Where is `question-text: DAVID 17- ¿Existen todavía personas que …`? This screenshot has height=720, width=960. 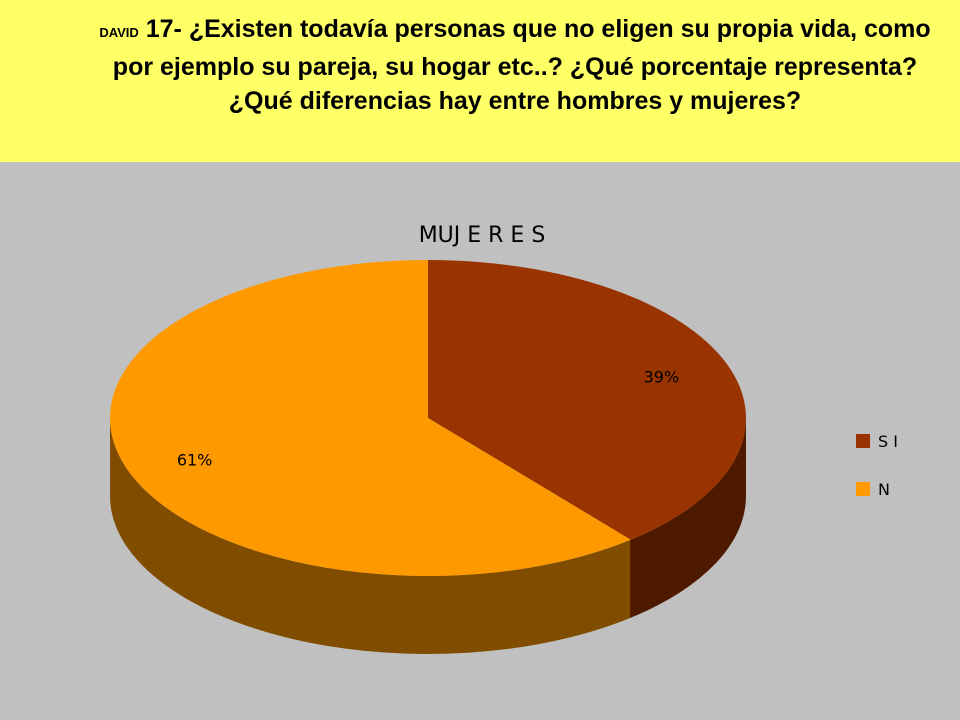
question-text: DAVID 17- ¿Existen todavía personas que … is located at coordinates (515, 65).